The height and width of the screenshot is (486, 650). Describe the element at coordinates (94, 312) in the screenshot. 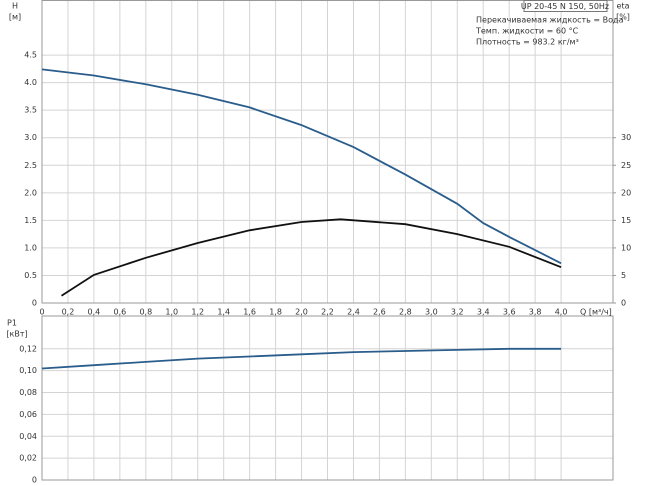

I see `x-tick-label: 0,4` at that location.